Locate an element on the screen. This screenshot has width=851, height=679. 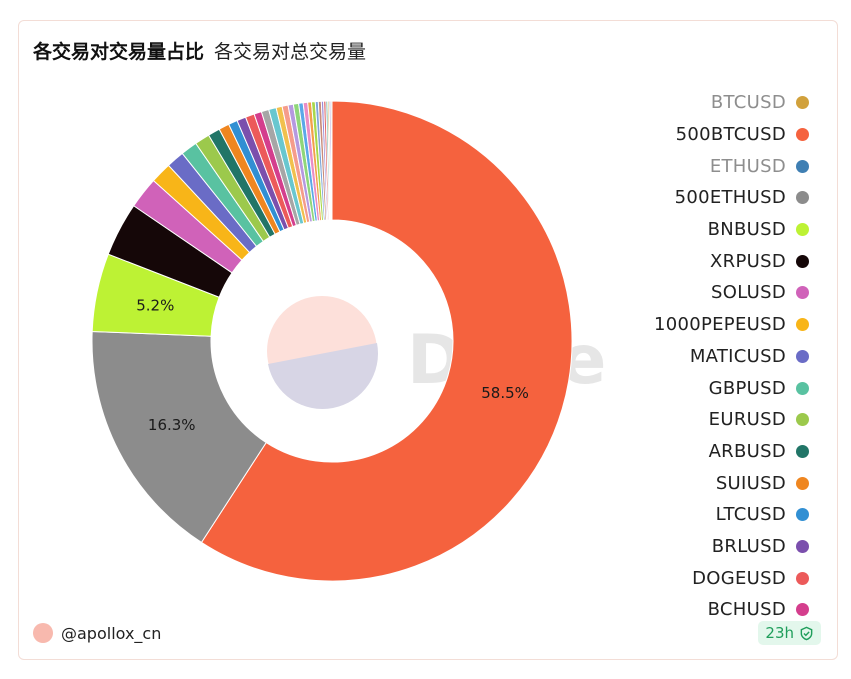
legend-item-suiusd: SUIUSD is located at coordinates (669, 483).